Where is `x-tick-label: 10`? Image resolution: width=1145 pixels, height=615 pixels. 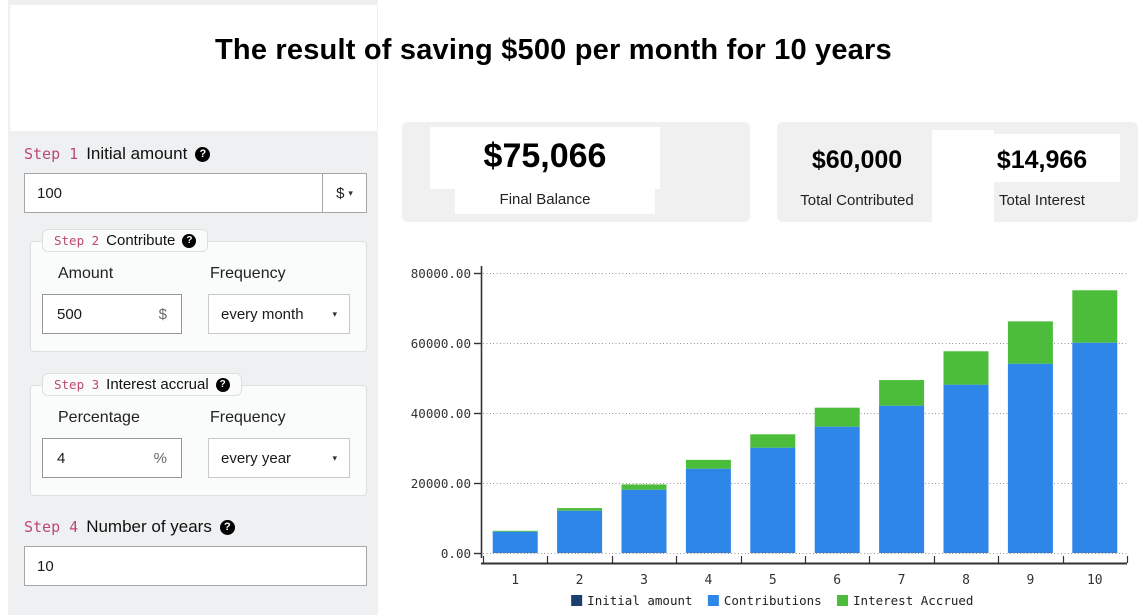
x-tick-label: 10 is located at coordinates (1095, 580).